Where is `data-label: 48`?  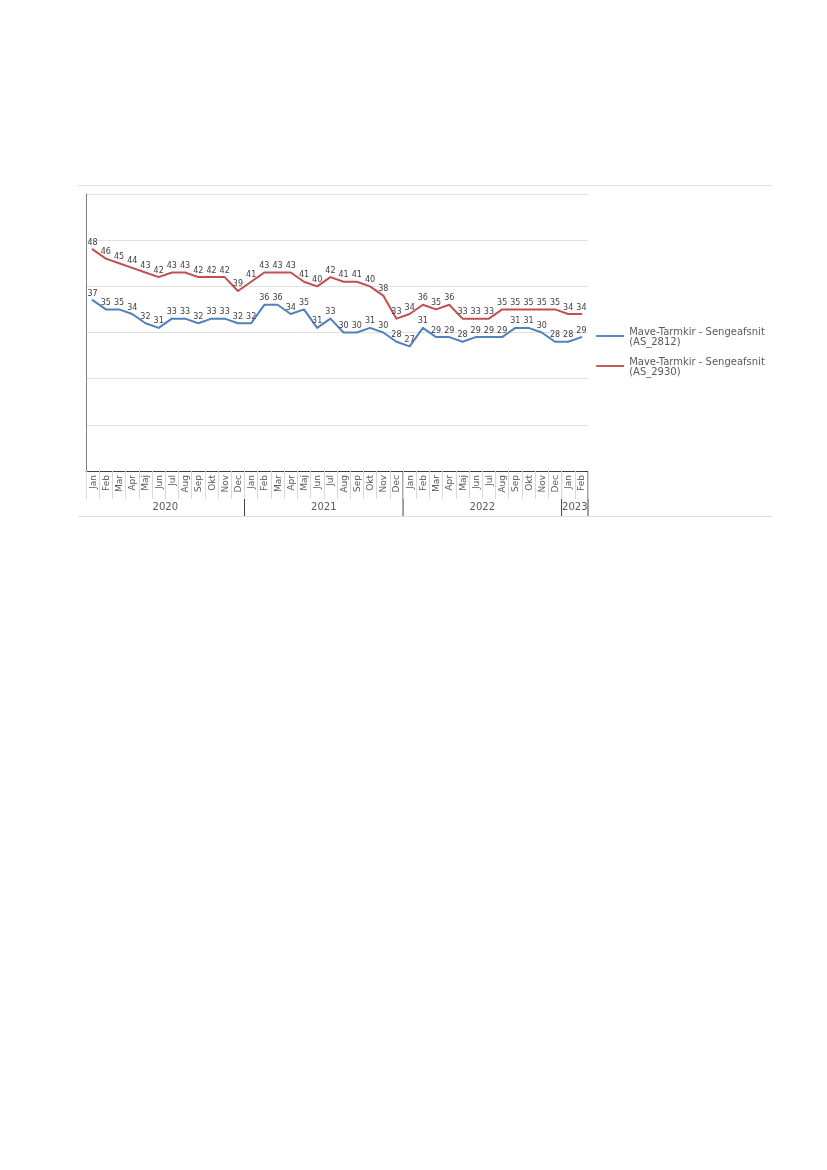 data-label: 48 is located at coordinates (92, 242).